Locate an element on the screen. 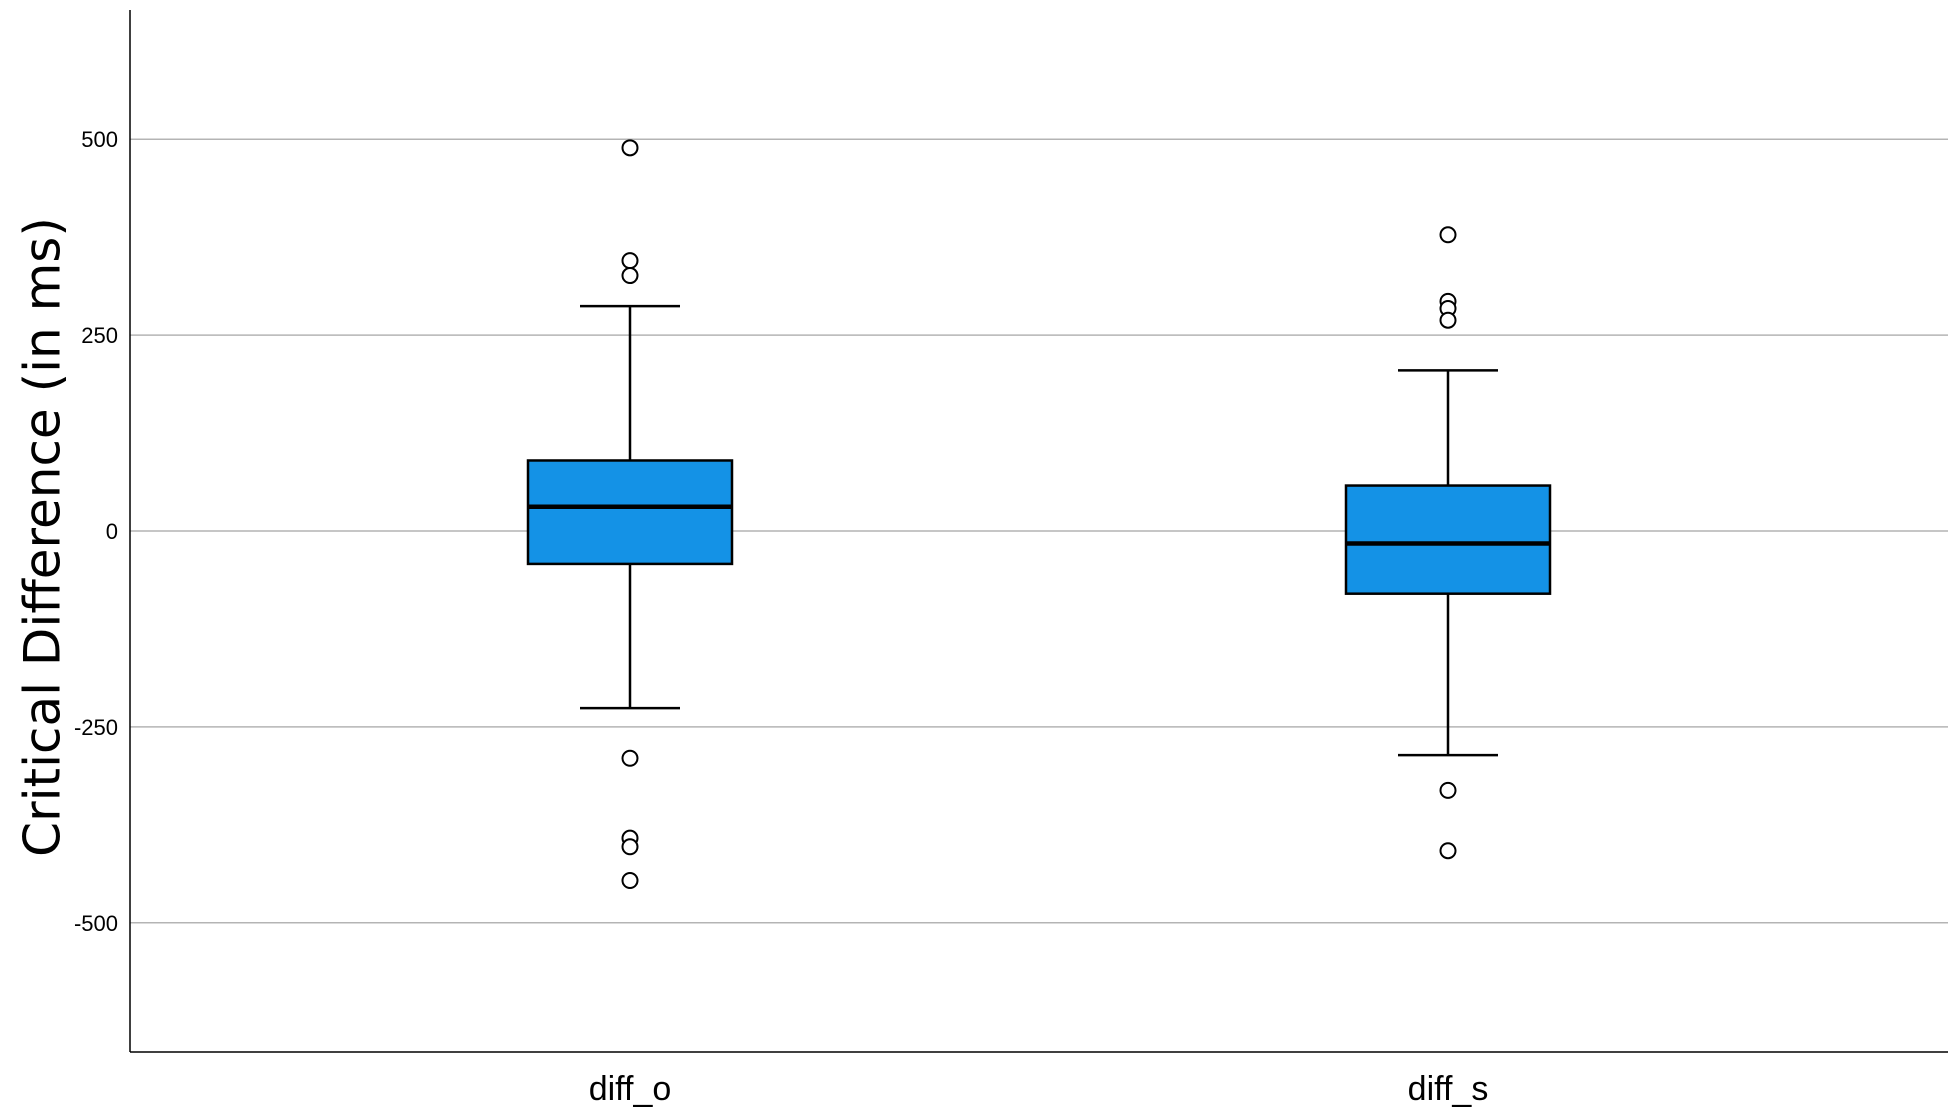  y-tick-labels: 500 250 0 -250 -500 is located at coordinates (96, 531).